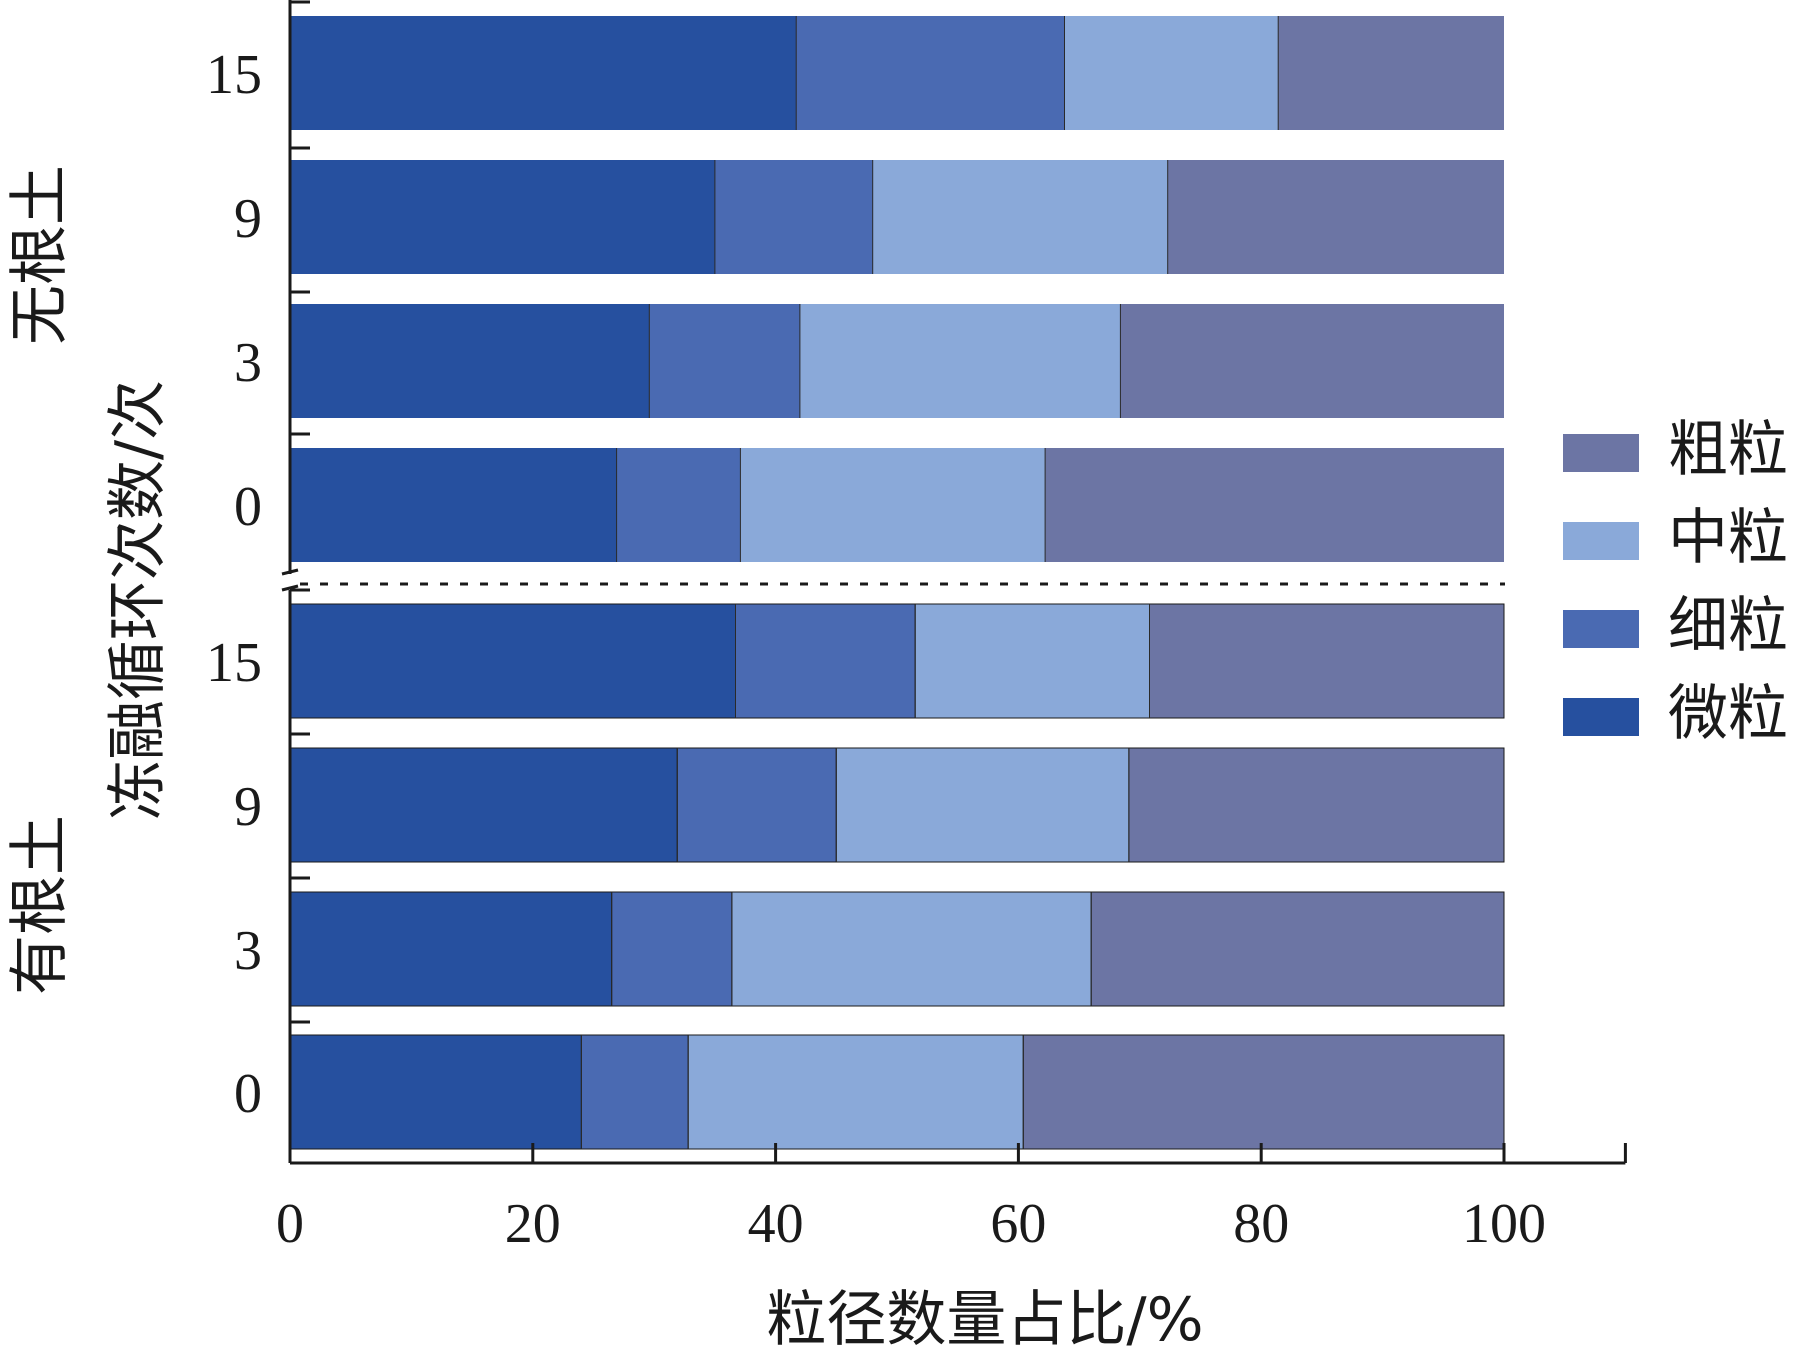 The width and height of the screenshot is (1799, 1354). What do you see at coordinates (1261, 1224) in the screenshot?
I see `x-tick-label: 80` at bounding box center [1261, 1224].